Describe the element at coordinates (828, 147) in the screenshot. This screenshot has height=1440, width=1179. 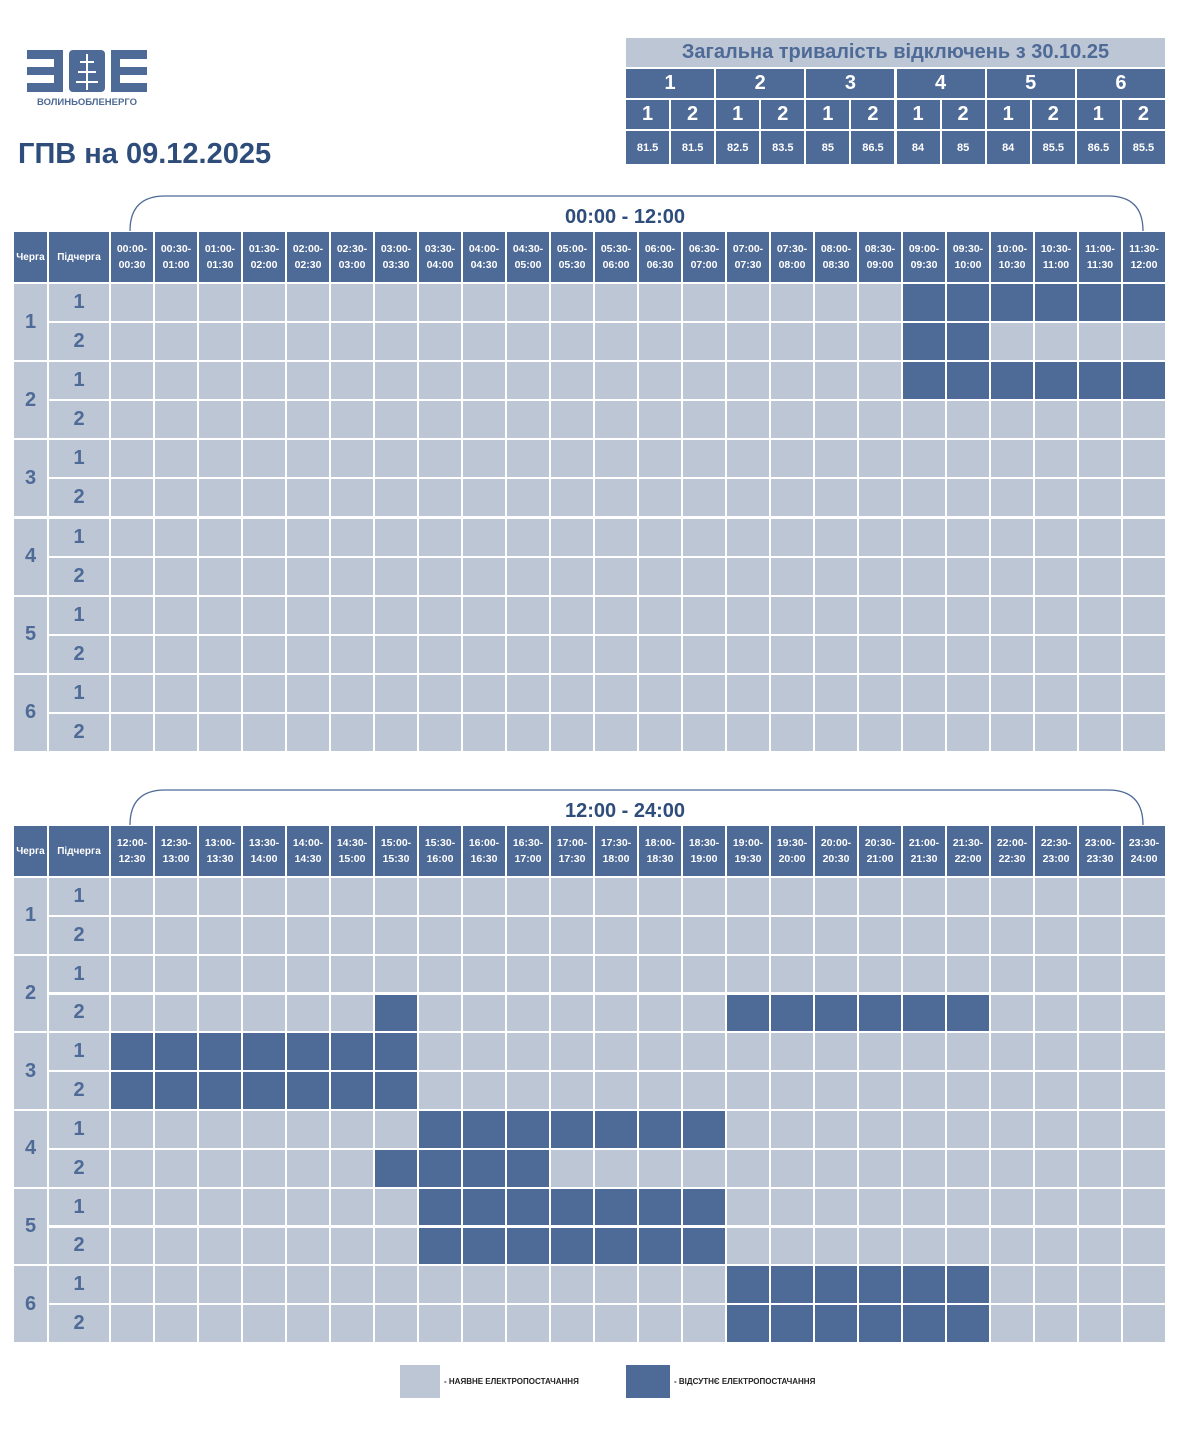
I see `summary-value: 85` at that location.